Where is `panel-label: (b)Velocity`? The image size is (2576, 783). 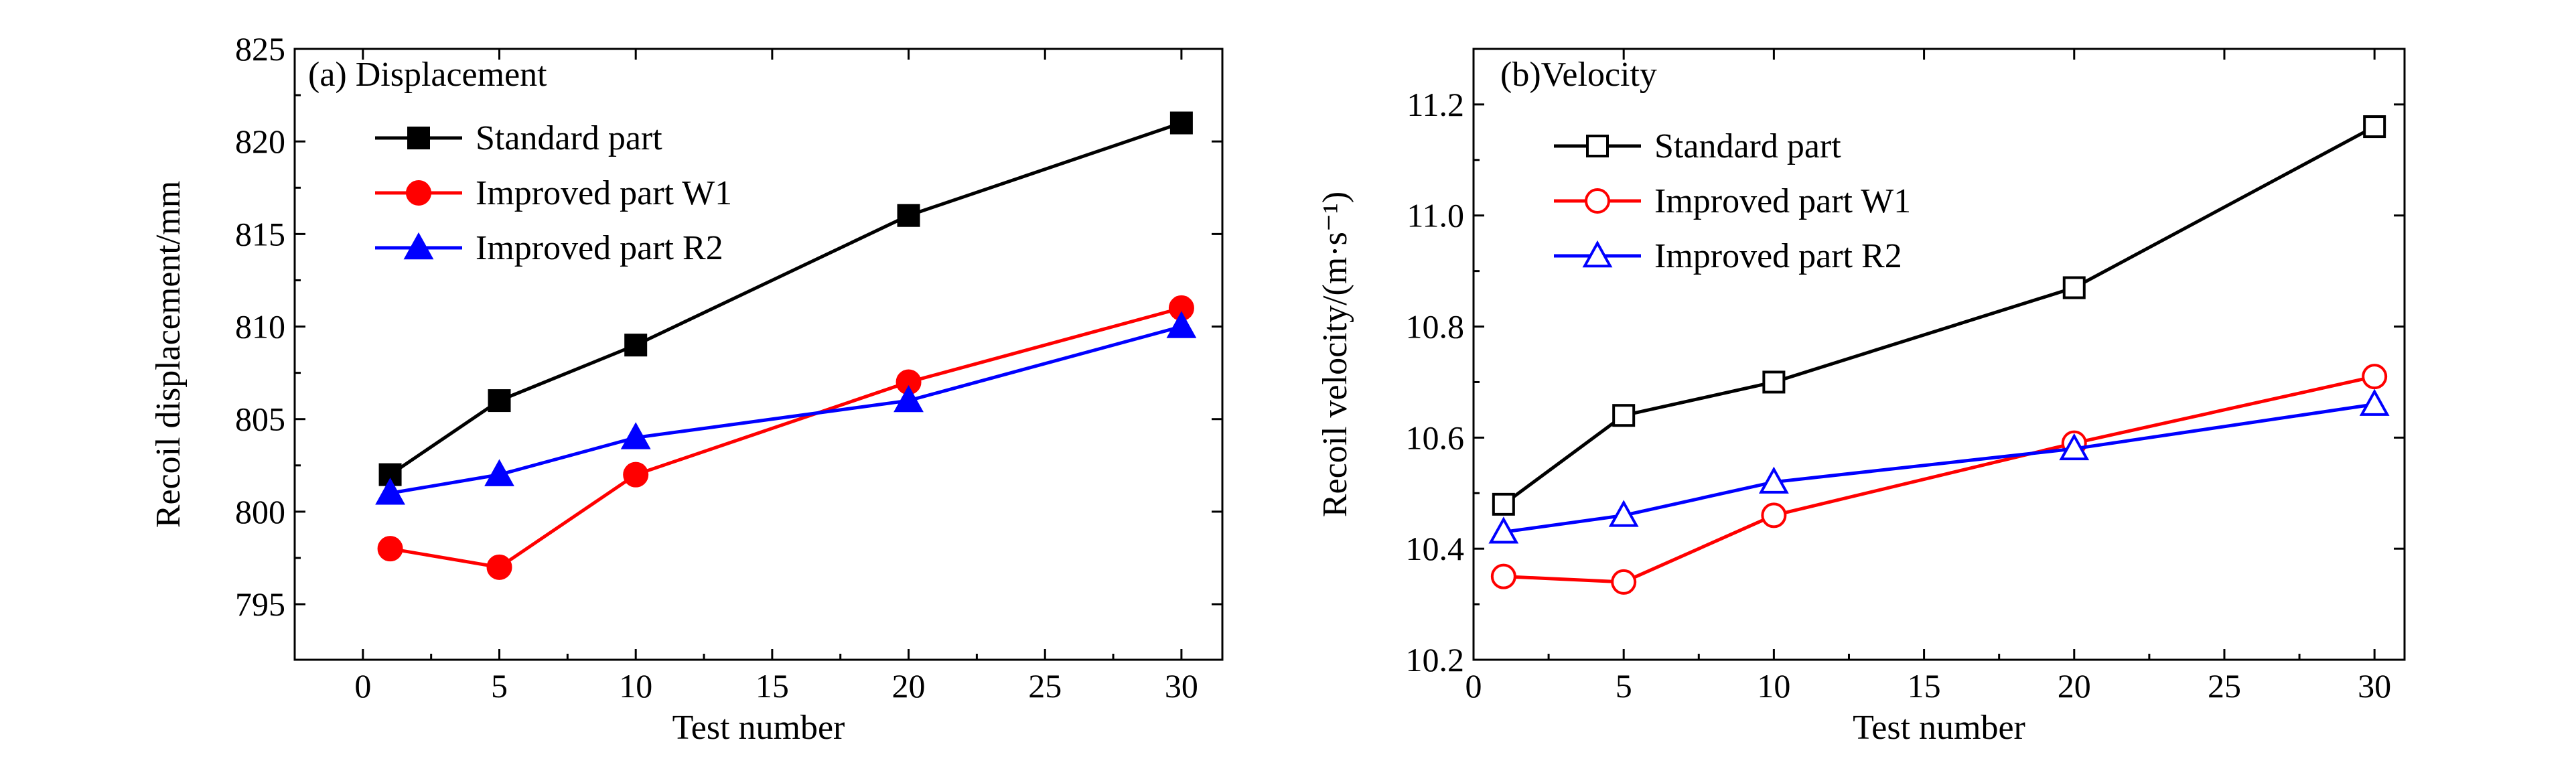
panel-label: (b)Velocity is located at coordinates (1578, 75).